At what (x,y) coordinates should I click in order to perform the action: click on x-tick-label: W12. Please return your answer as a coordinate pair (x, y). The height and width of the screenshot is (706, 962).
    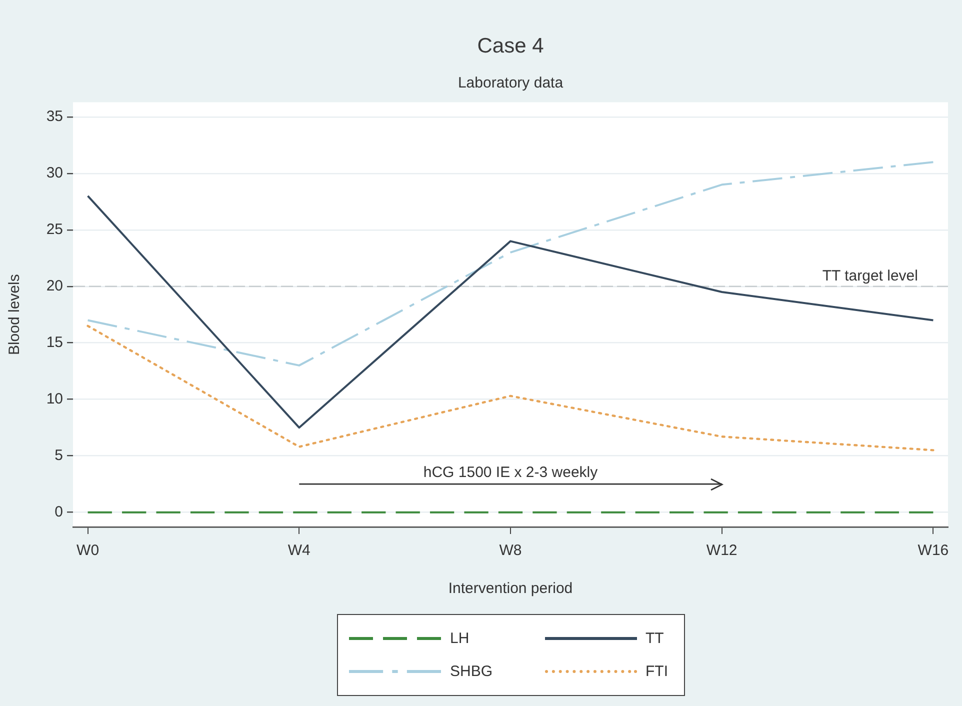
    Looking at the image, I should click on (722, 551).